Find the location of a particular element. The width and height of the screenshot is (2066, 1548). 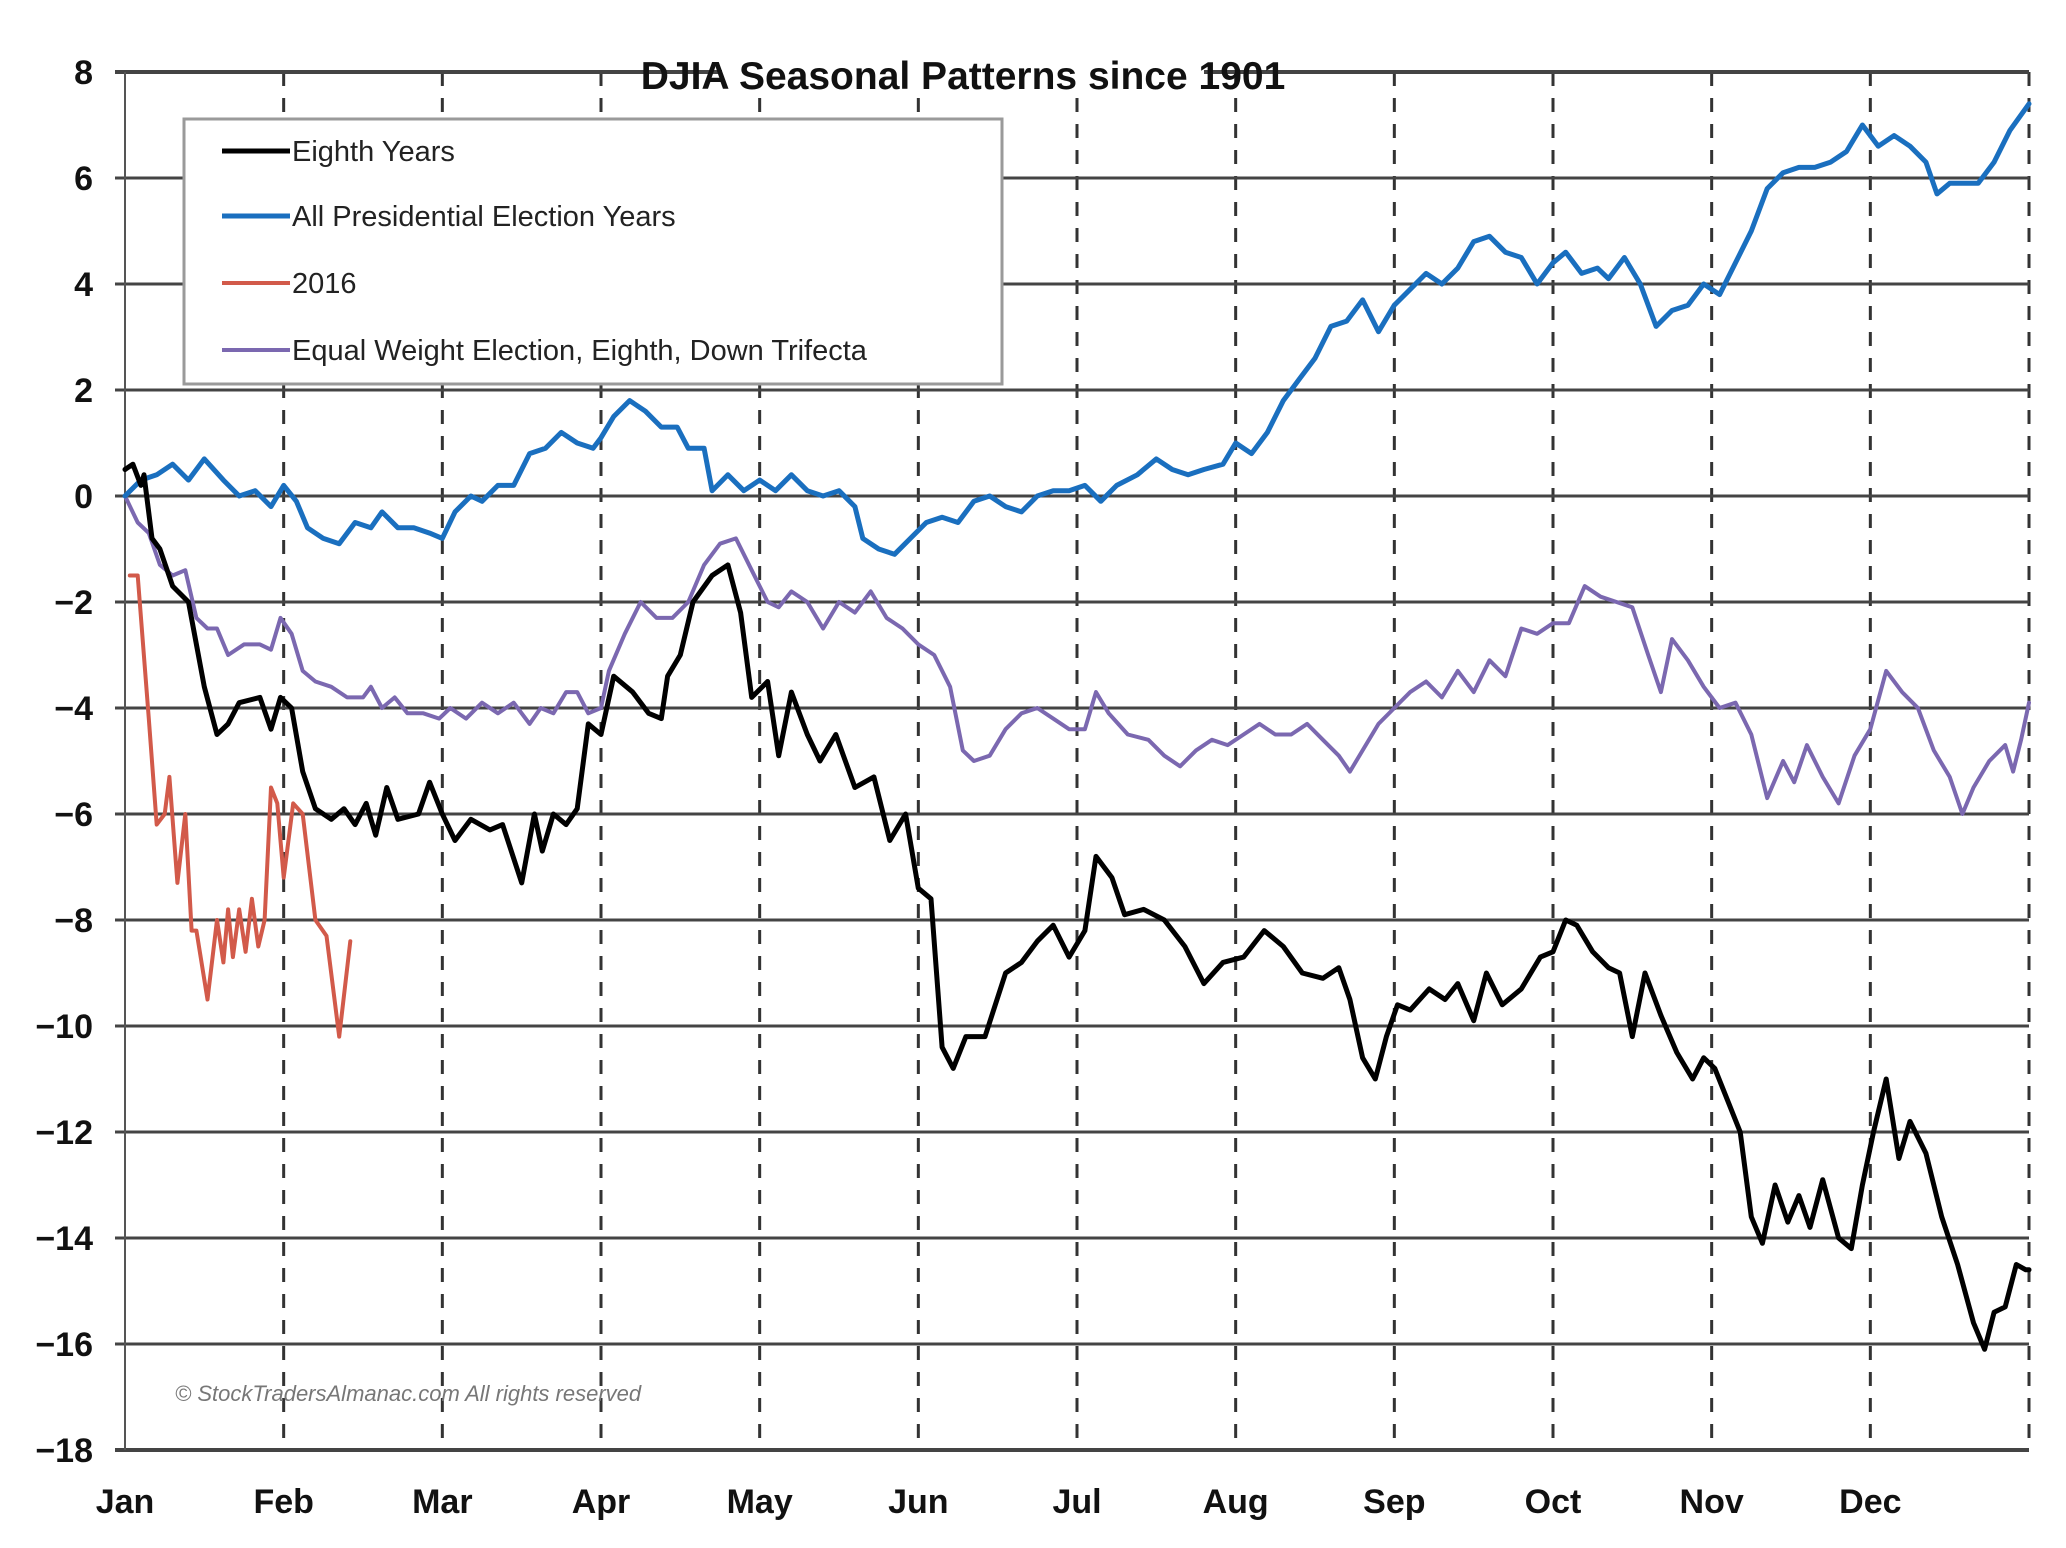

y-tick-label: −14 is located at coordinates (64, 1239).